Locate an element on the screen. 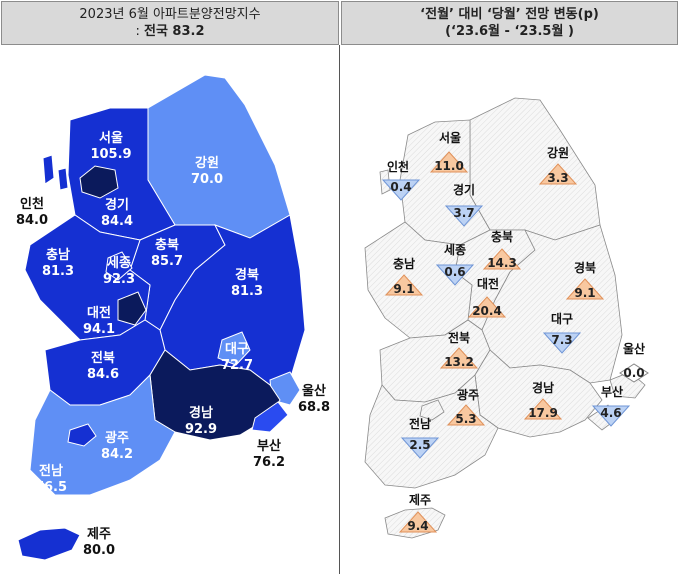 The image size is (680, 574). change-name-daegu: 대구 is located at coordinates (562, 319).